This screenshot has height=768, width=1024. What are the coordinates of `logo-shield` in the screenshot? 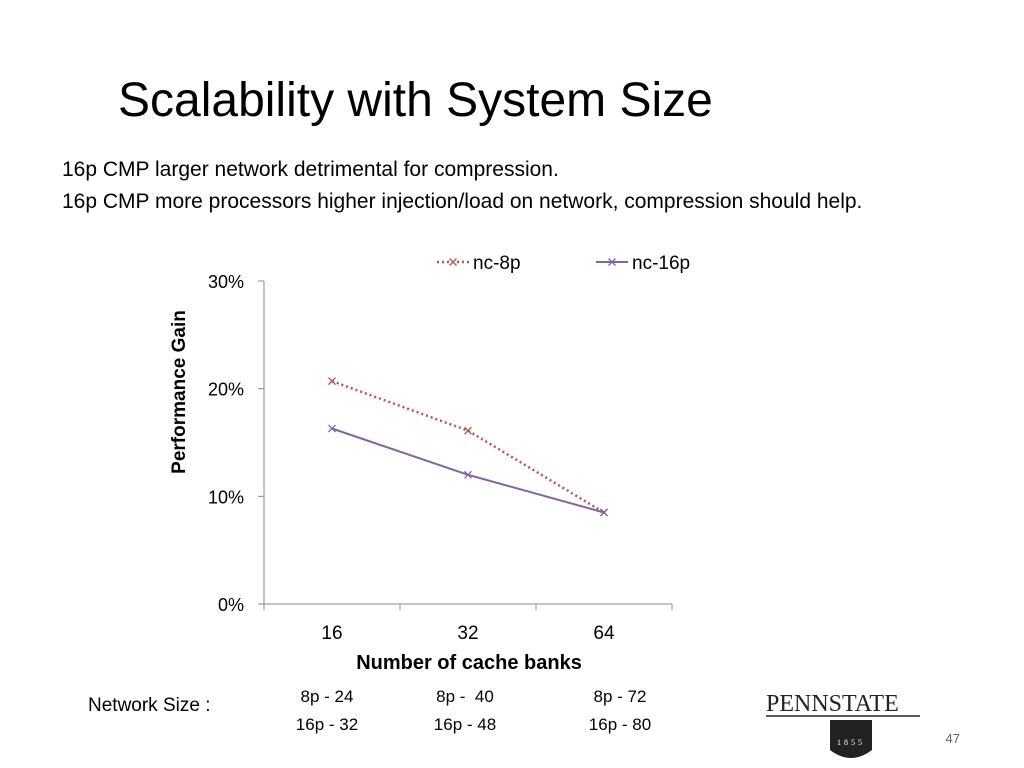 It's located at (851, 739).